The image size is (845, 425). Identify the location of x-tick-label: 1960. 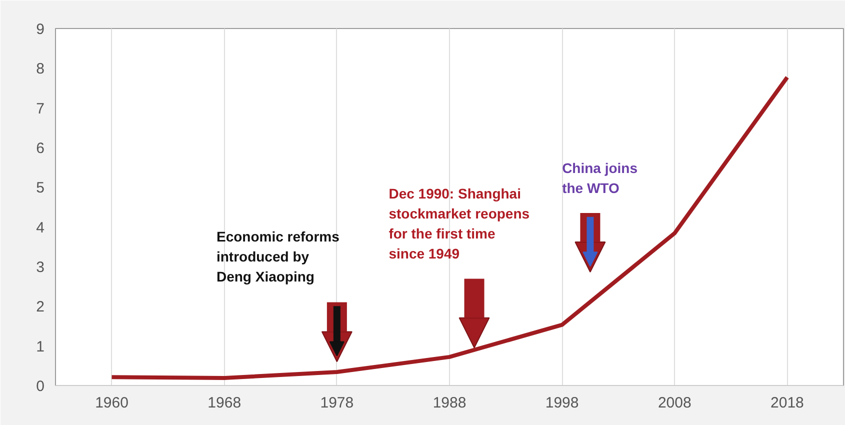
(111, 403).